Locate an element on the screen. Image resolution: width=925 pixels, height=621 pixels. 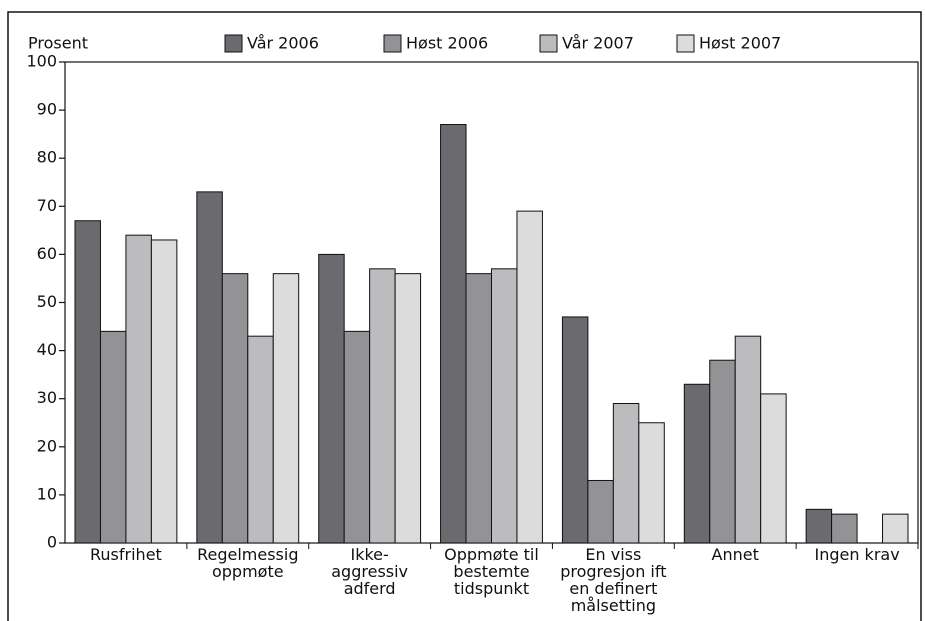
legend-label: Vår 2006 is located at coordinates (283, 43).